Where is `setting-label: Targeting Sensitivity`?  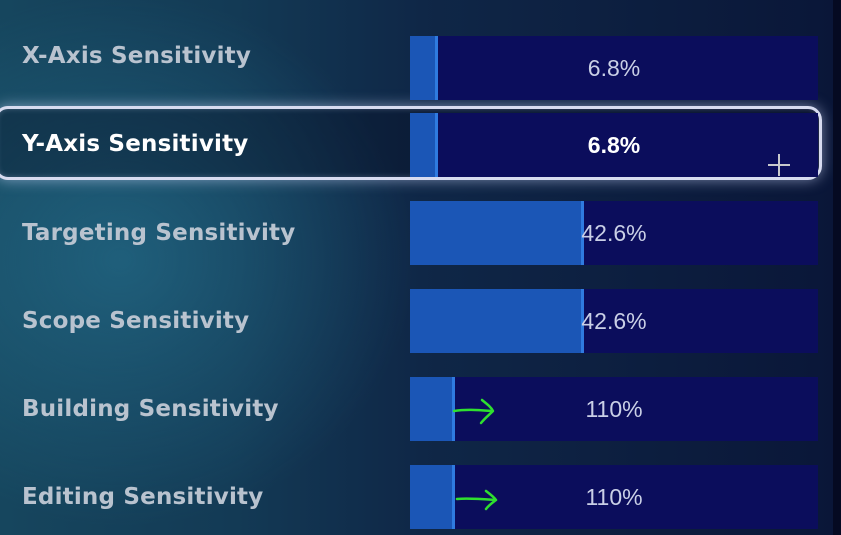 setting-label: Targeting Sensitivity is located at coordinates (159, 233).